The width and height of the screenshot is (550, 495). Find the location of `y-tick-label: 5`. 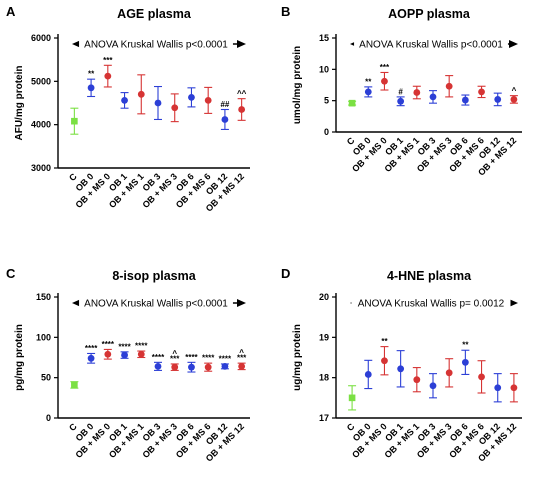

y-tick-label: 5 is located at coordinates (326, 101).